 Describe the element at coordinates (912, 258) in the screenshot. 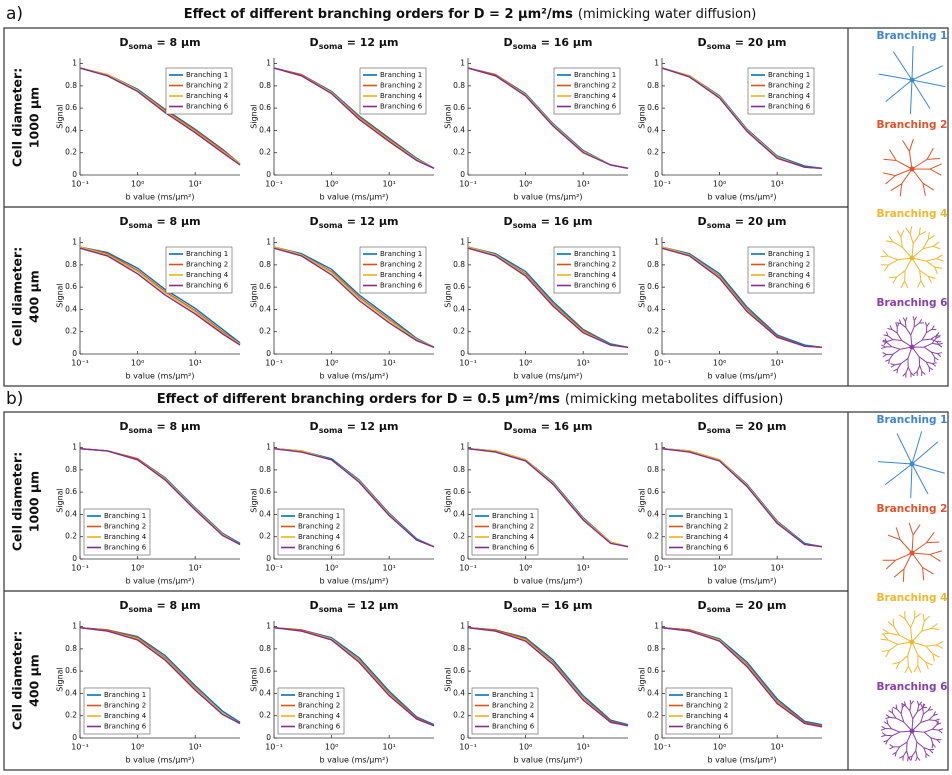

I see `neuron-soma` at that location.